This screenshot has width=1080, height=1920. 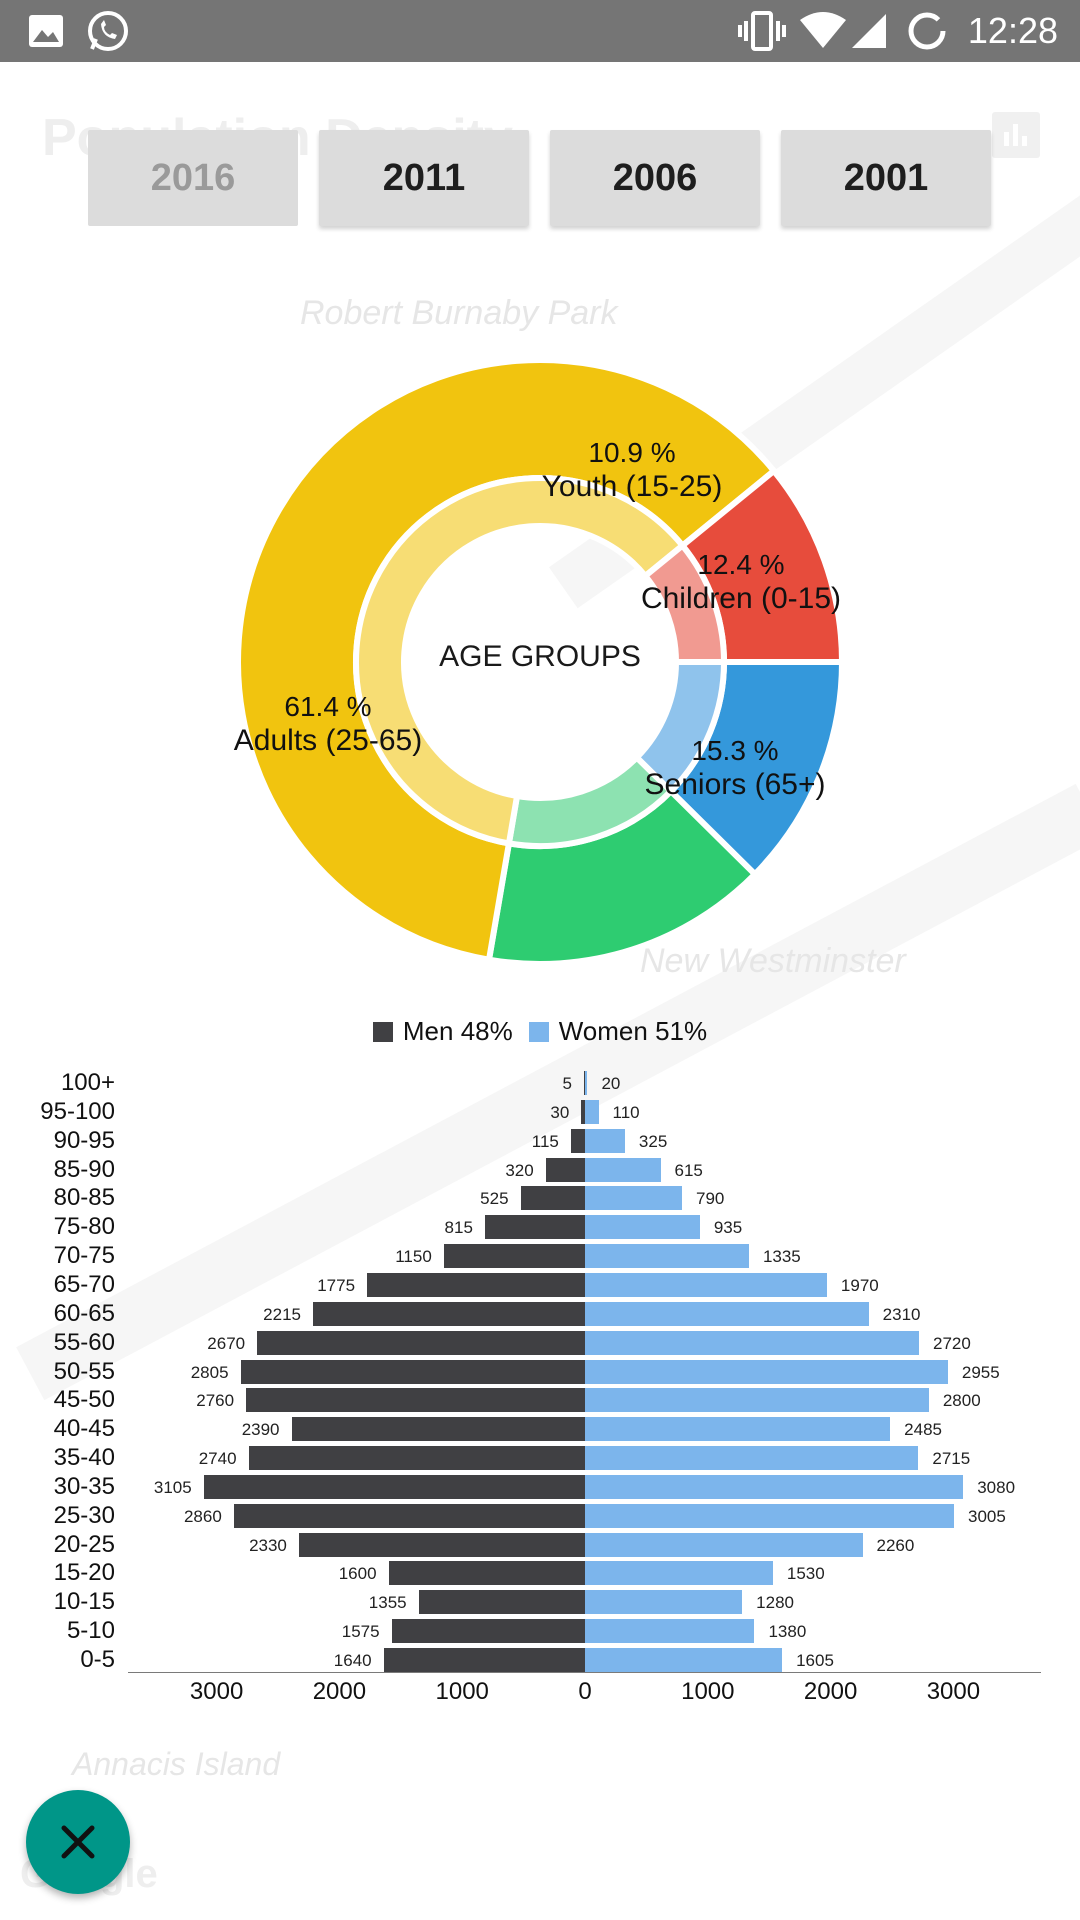 I want to click on donut-center-title: AGE GROUPS, so click(x=540, y=656).